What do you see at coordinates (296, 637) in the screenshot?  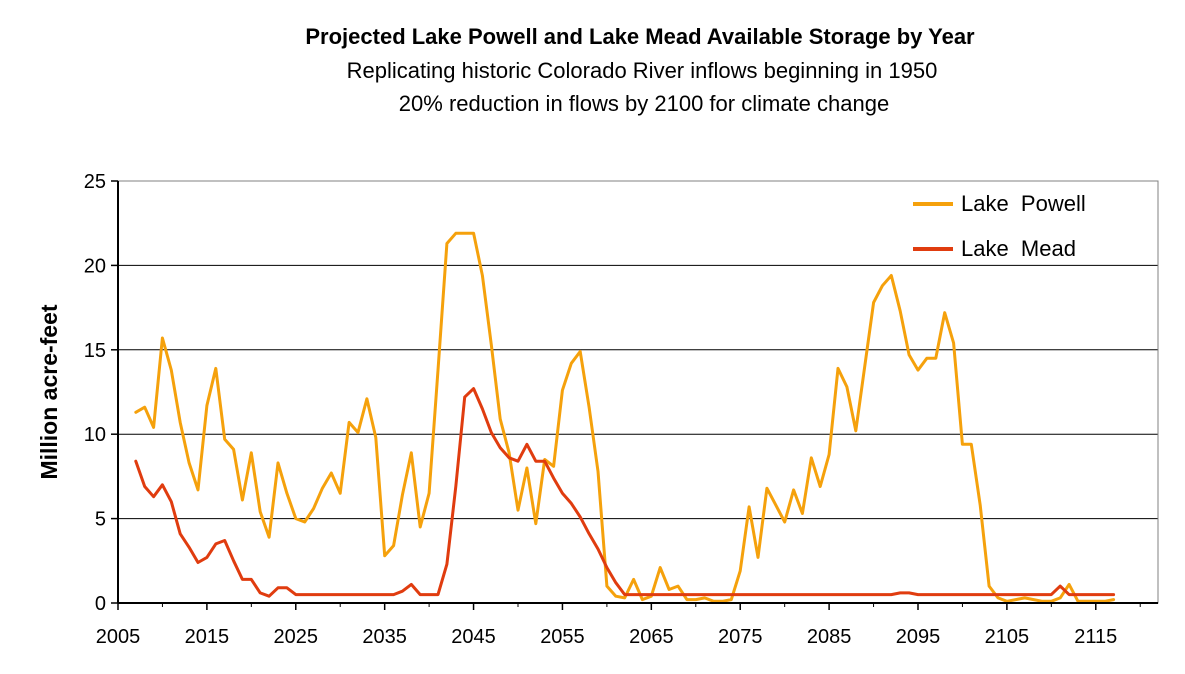 I see `x-tick-label: 2025` at bounding box center [296, 637].